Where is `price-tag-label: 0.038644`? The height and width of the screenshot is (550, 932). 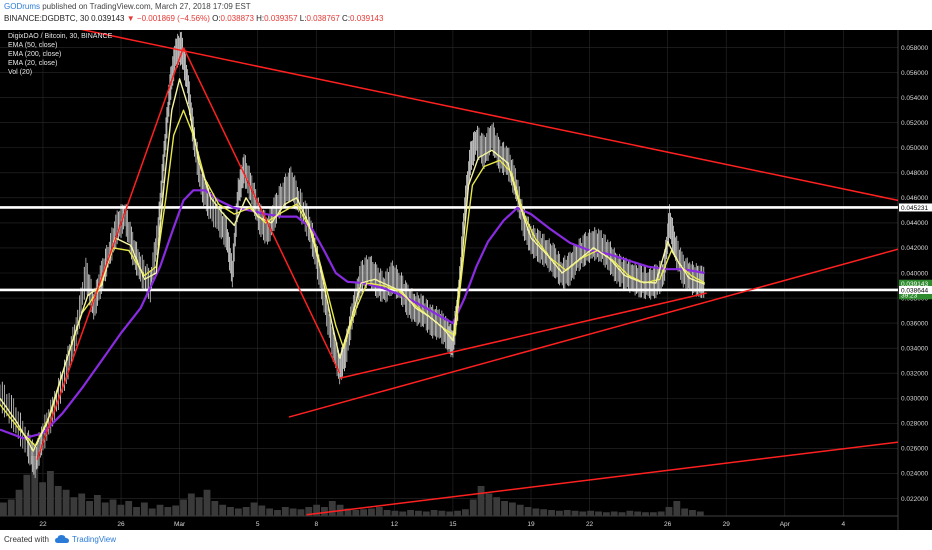
price-tag-label: 0.038644 is located at coordinates (914, 290).